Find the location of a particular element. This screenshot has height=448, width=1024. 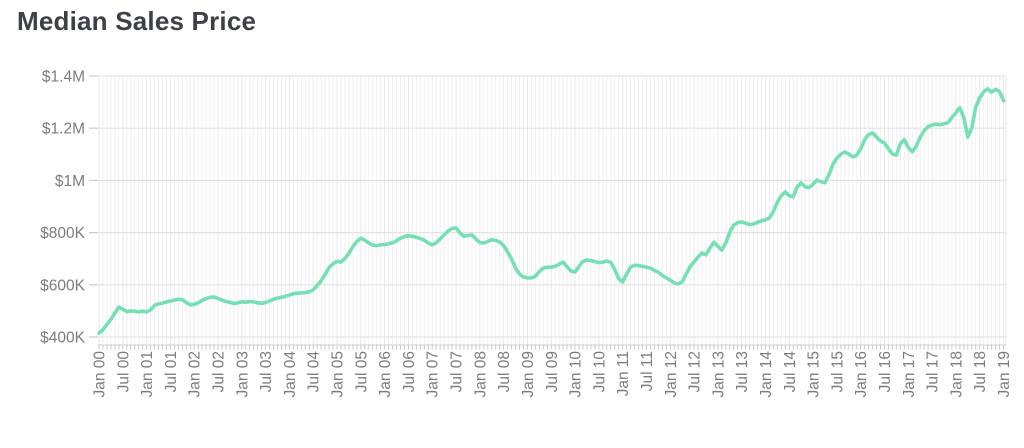

x-axis-label: Jan 11 is located at coordinates (623, 373).